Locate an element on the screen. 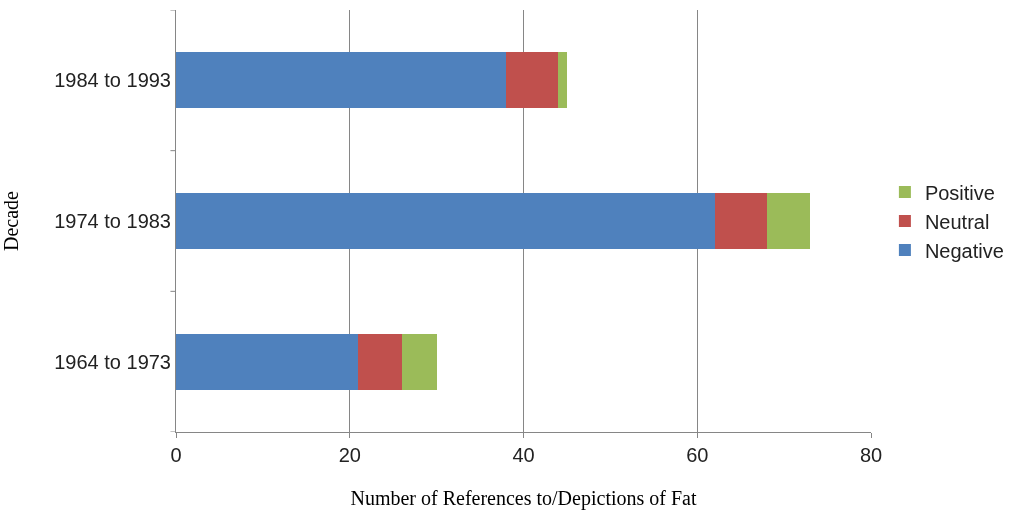  legend-label: Neutral is located at coordinates (957, 221).